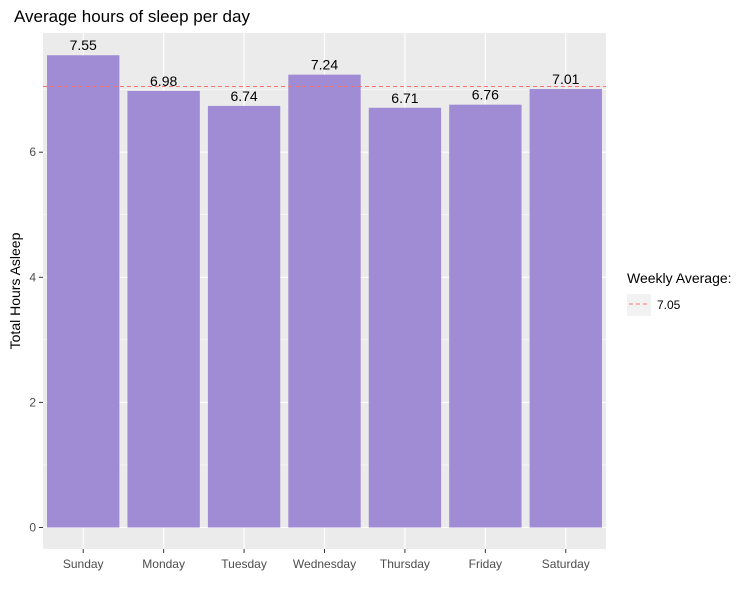 Image resolution: width=751 pixels, height=596 pixels. Describe the element at coordinates (15, 290) in the screenshot. I see `y-axis-title: Total Hours Asleep` at that location.